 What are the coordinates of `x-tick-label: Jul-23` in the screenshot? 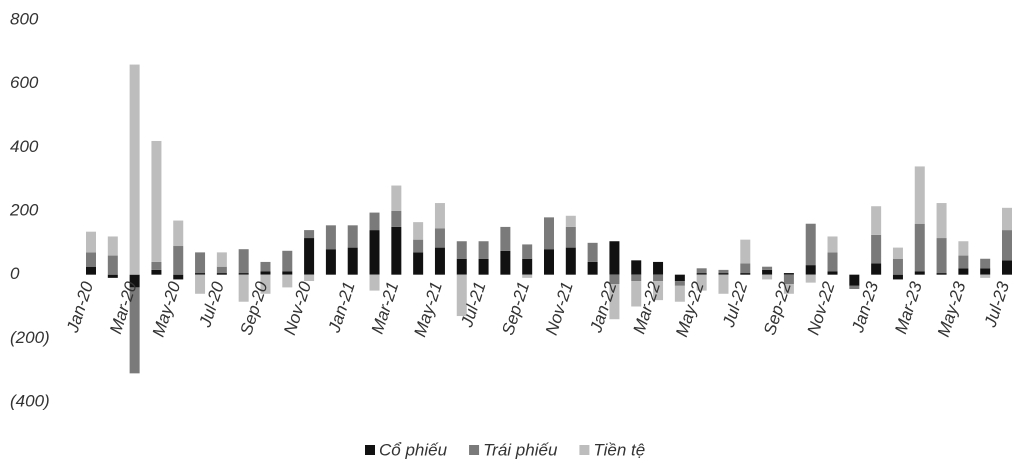 It's located at (996, 304).